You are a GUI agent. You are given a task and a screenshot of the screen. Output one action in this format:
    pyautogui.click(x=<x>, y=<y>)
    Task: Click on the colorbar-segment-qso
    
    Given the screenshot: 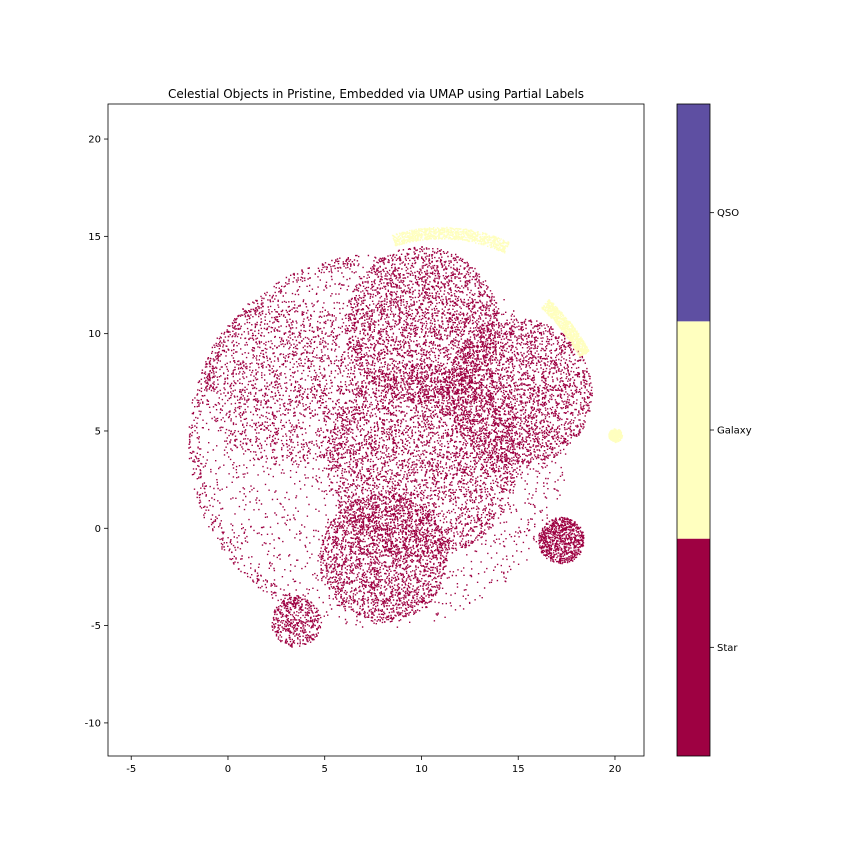 What is the action you would take?
    pyautogui.click(x=693, y=213)
    